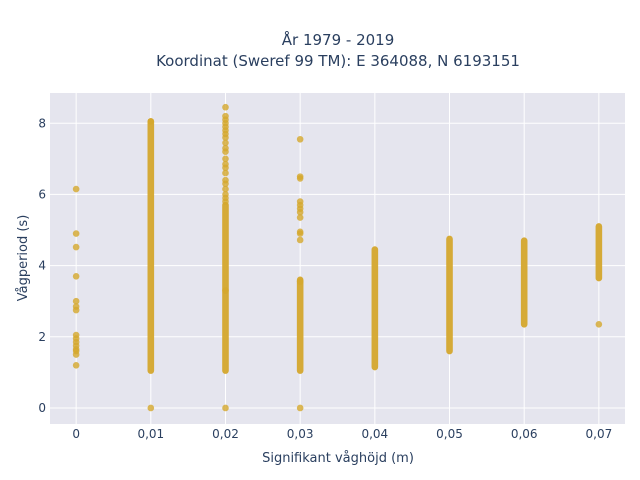  Describe the element at coordinates (599, 434) in the screenshot. I see `x-tick-label: 0,07` at that location.